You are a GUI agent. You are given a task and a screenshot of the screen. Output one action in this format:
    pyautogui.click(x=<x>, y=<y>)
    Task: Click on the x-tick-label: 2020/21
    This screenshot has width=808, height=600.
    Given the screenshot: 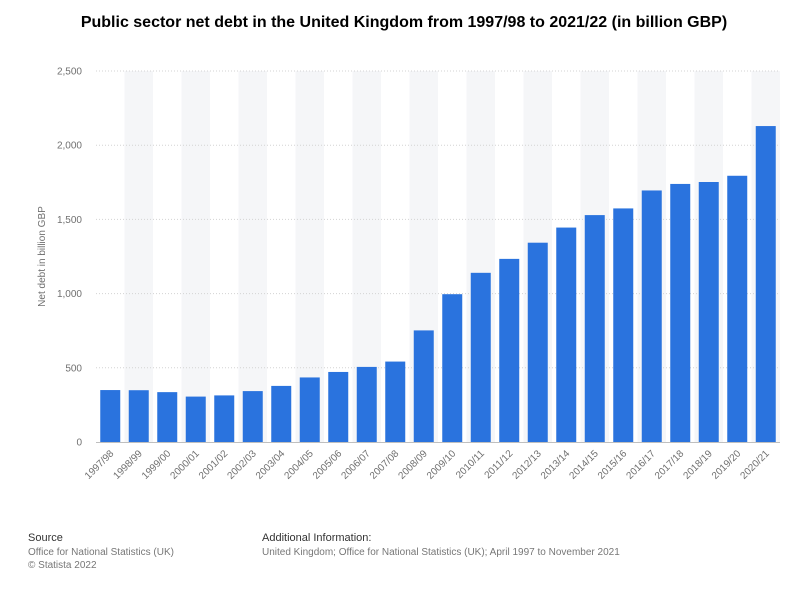 What is the action you would take?
    pyautogui.click(x=756, y=465)
    